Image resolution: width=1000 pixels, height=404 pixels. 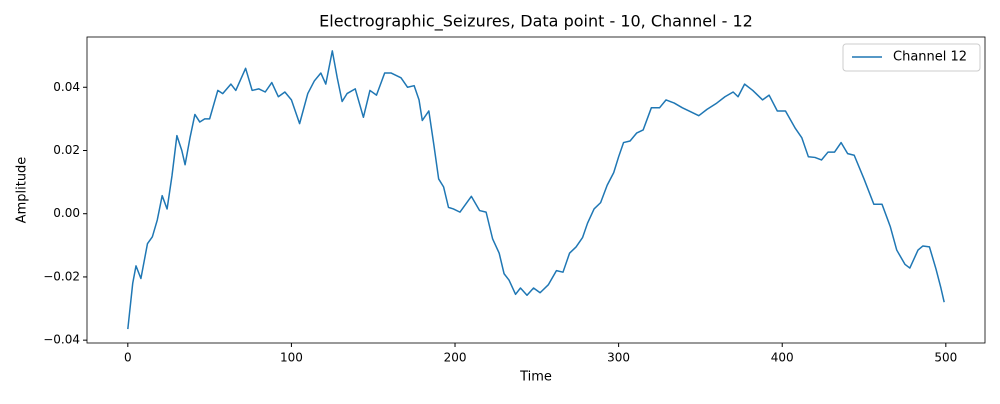 I want to click on y-tick-label: −0.02, so click(x=61, y=276).